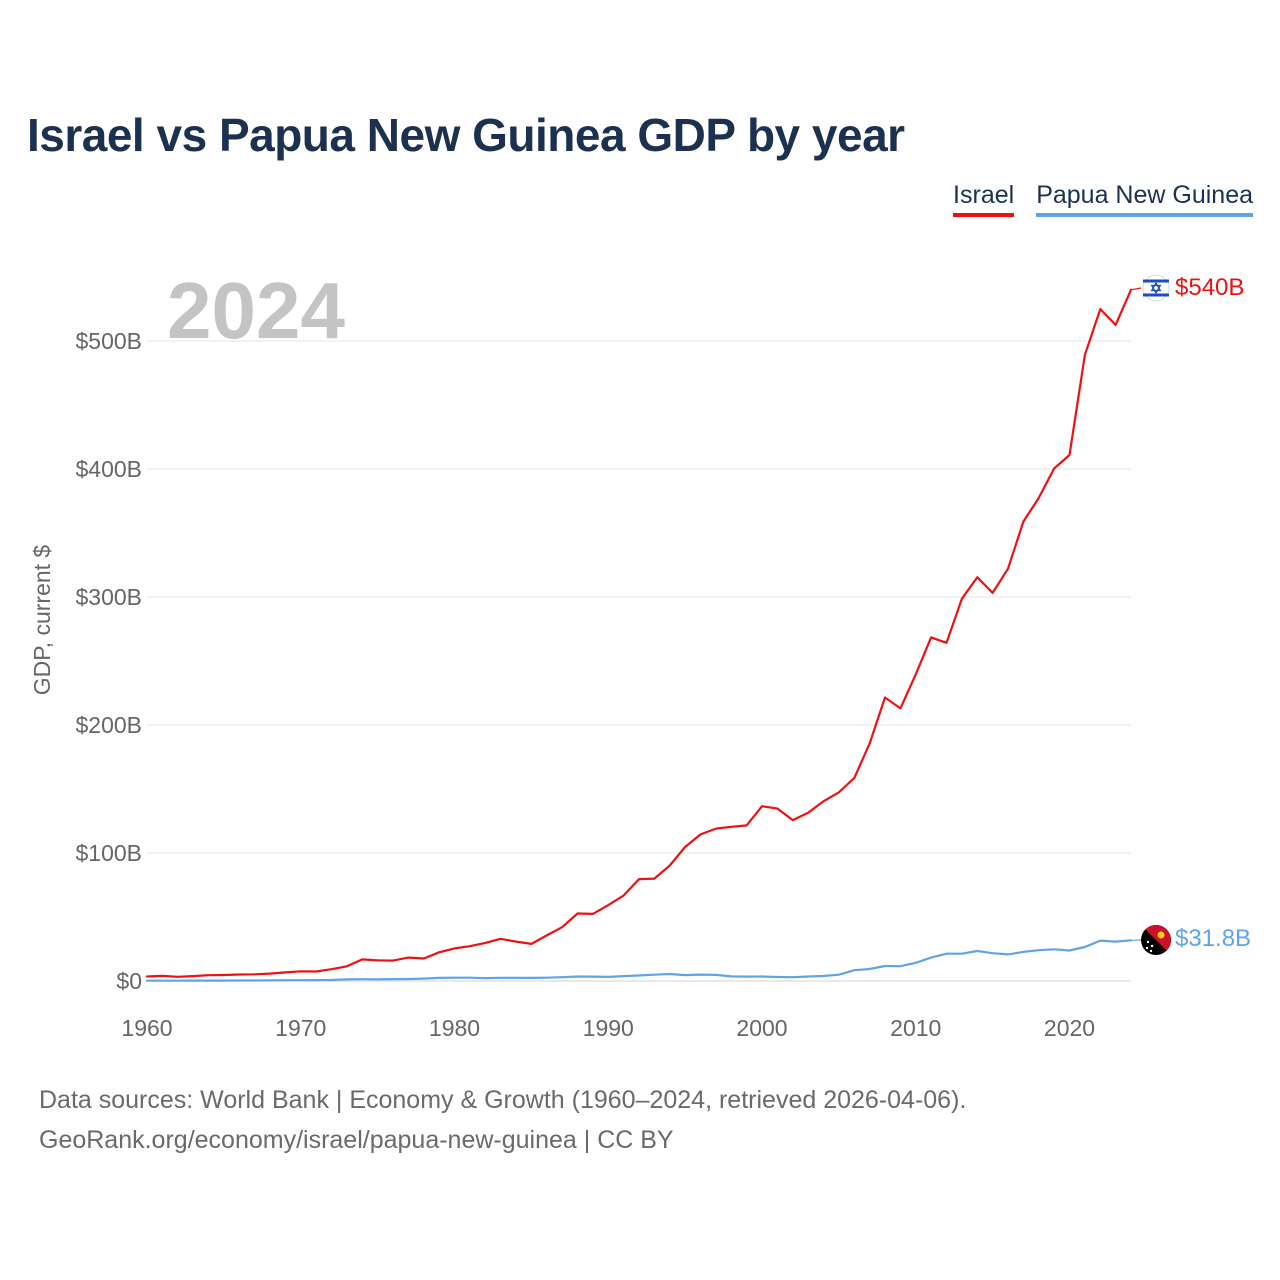 The width and height of the screenshot is (1280, 1280). What do you see at coordinates (466, 135) in the screenshot?
I see `chart-title: Israel vs Papua New Guinea GDP by year` at bounding box center [466, 135].